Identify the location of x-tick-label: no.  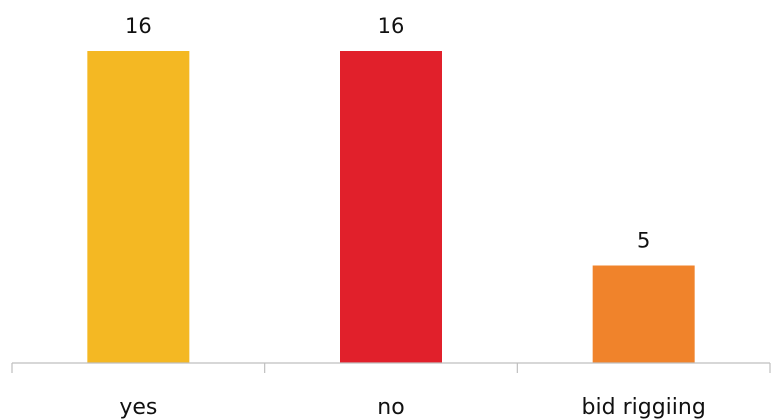
(390, 407).